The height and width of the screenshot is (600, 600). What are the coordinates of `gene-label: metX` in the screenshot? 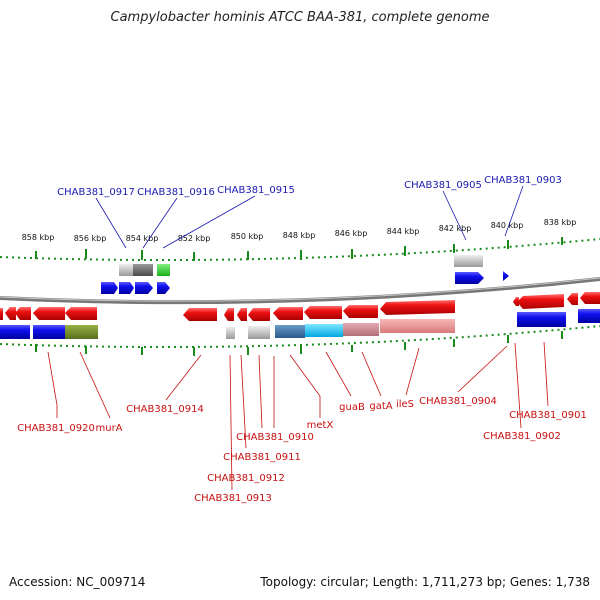 It's located at (320, 425).